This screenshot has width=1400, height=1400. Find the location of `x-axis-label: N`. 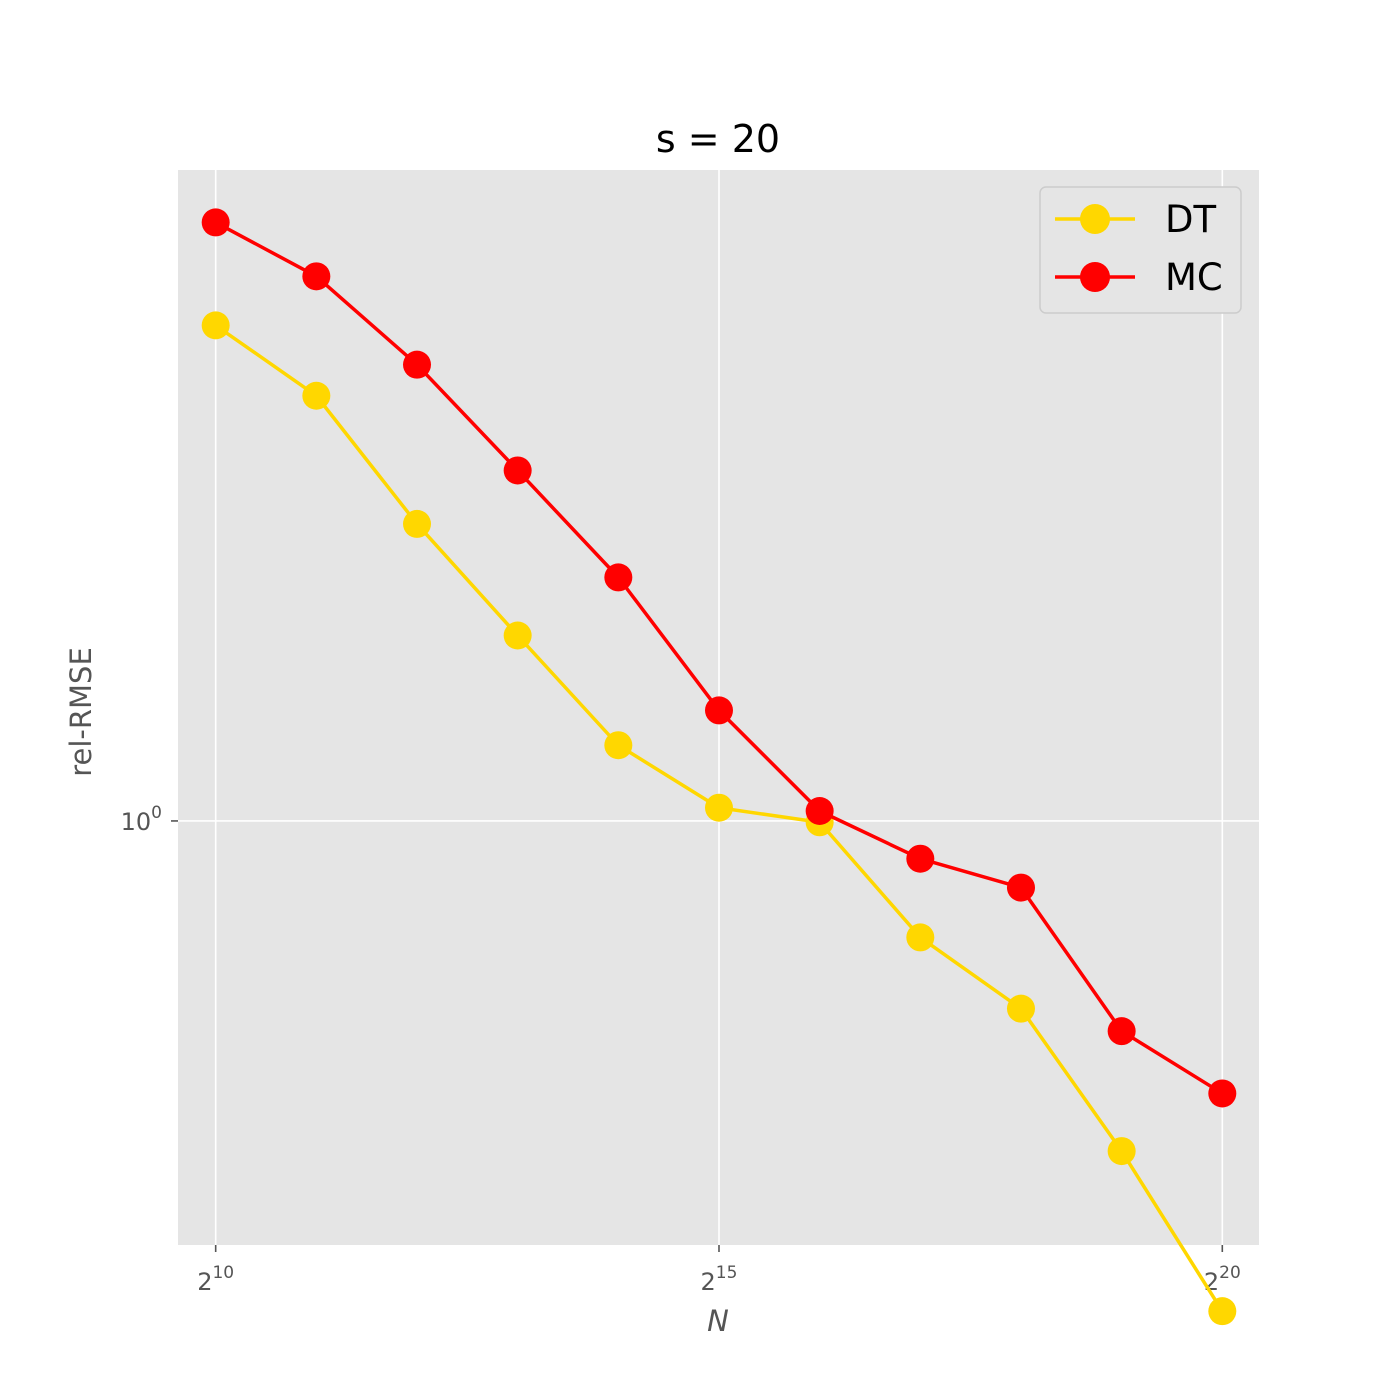

x-axis-label: N is located at coordinates (718, 1321).